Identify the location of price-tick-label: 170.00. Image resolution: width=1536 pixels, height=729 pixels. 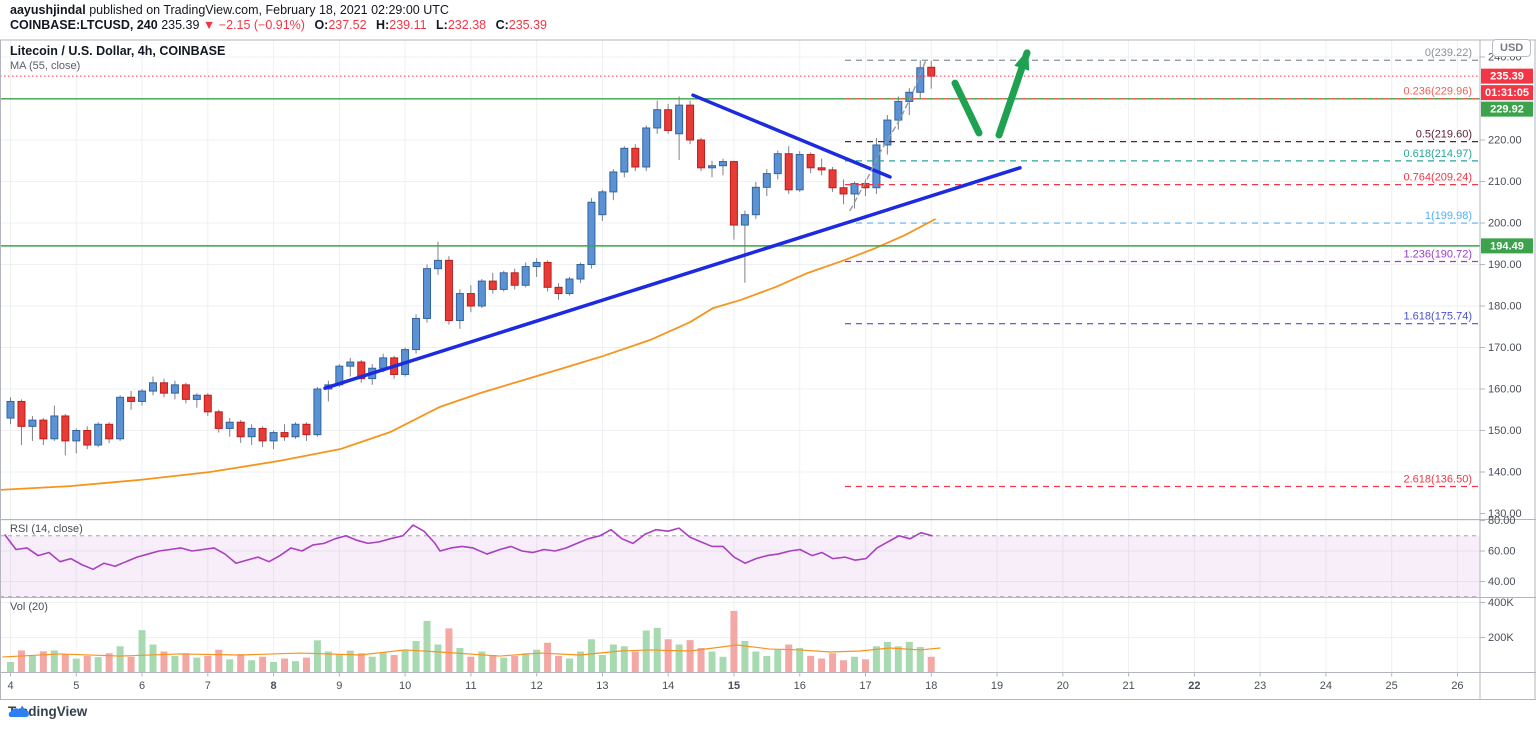
(1505, 348).